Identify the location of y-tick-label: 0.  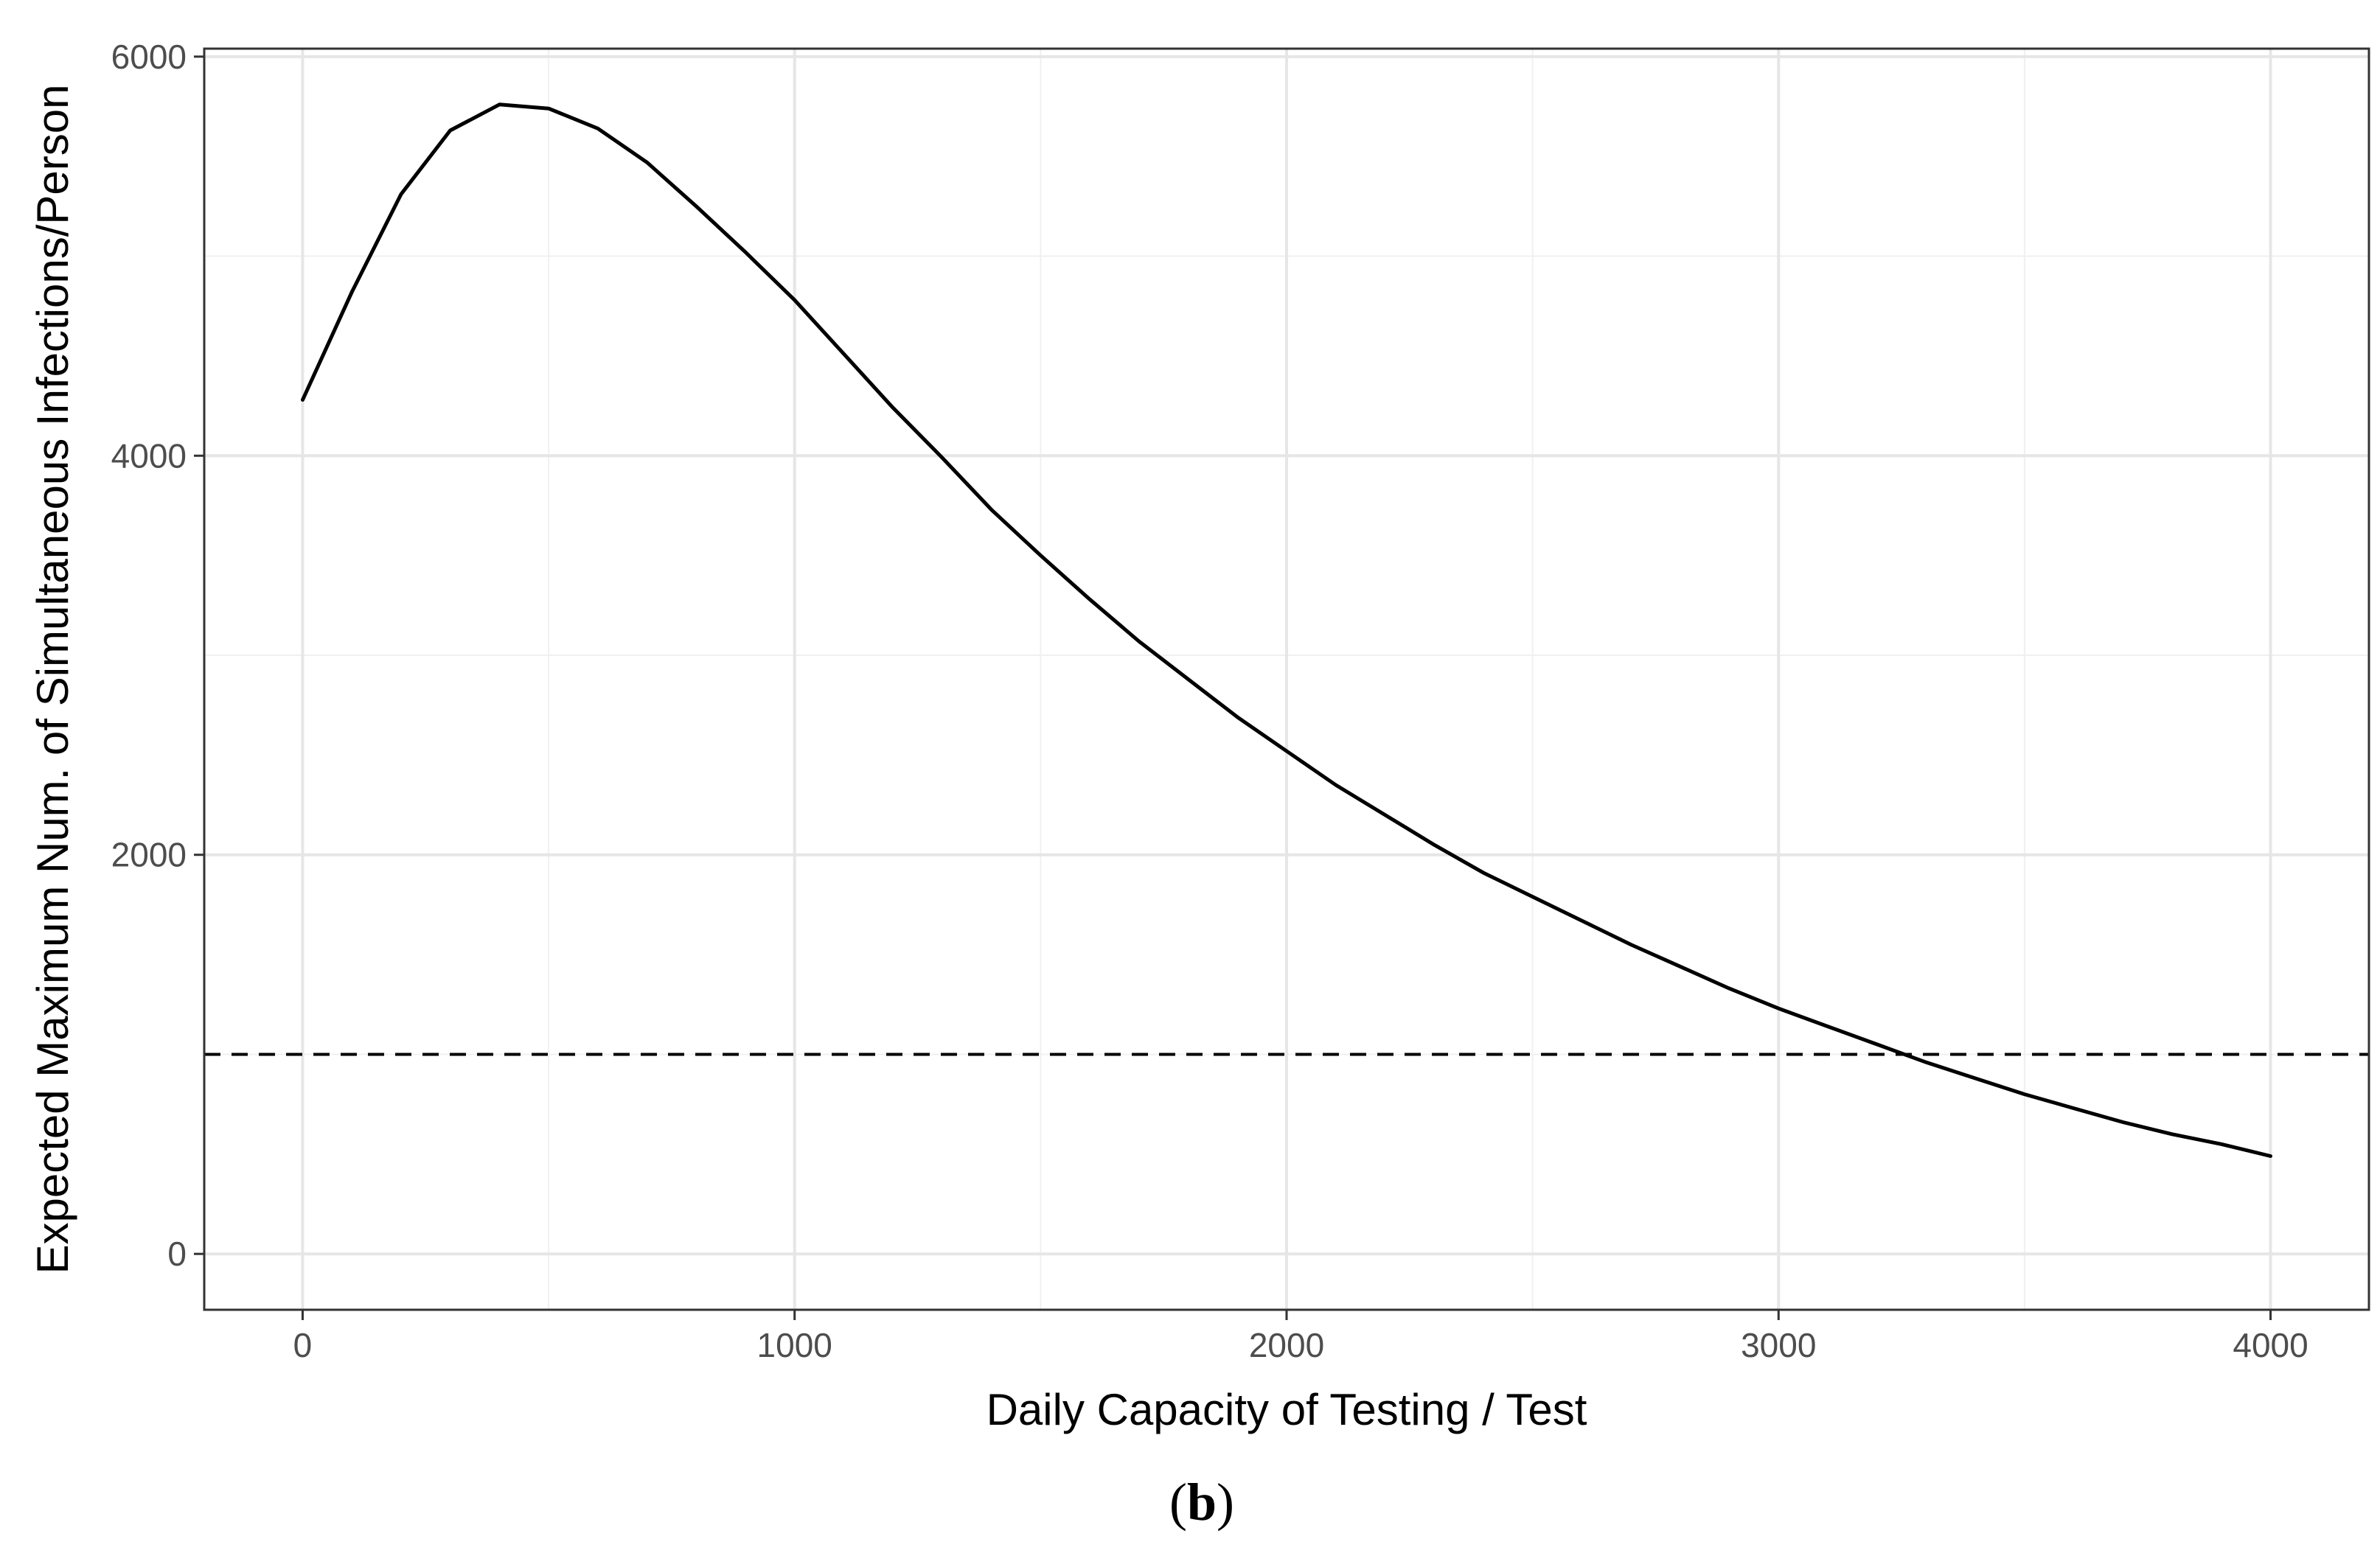
(177, 1254).